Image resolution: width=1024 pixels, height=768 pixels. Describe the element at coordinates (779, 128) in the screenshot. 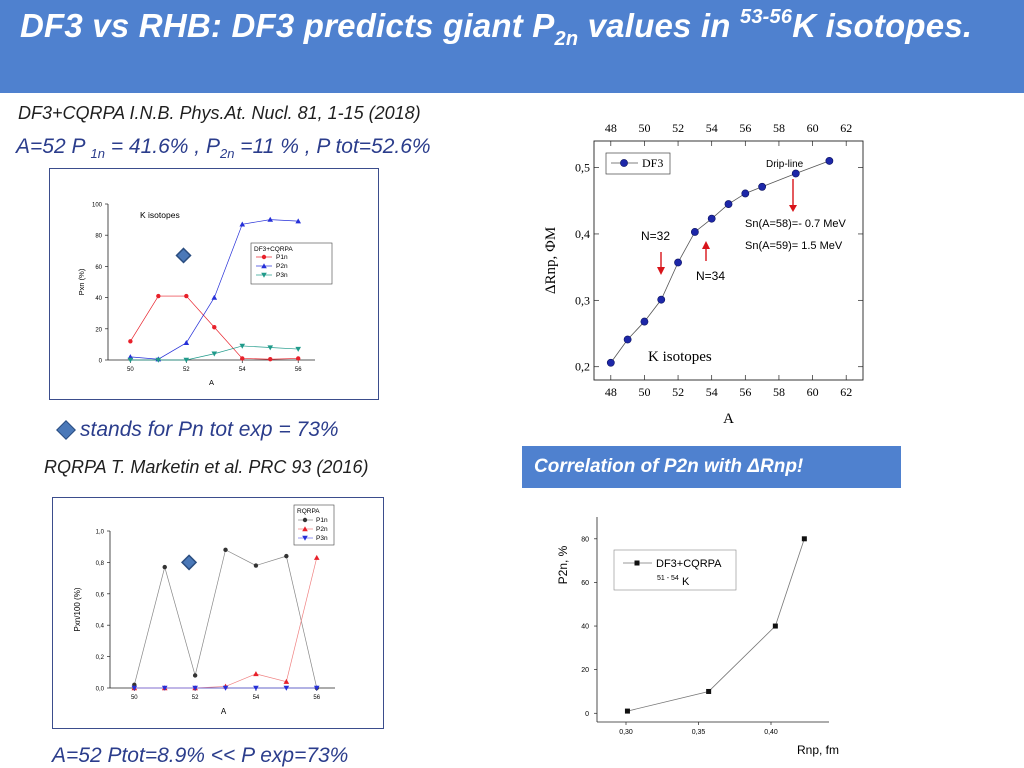

I see `x-tick-label-top: 58` at that location.